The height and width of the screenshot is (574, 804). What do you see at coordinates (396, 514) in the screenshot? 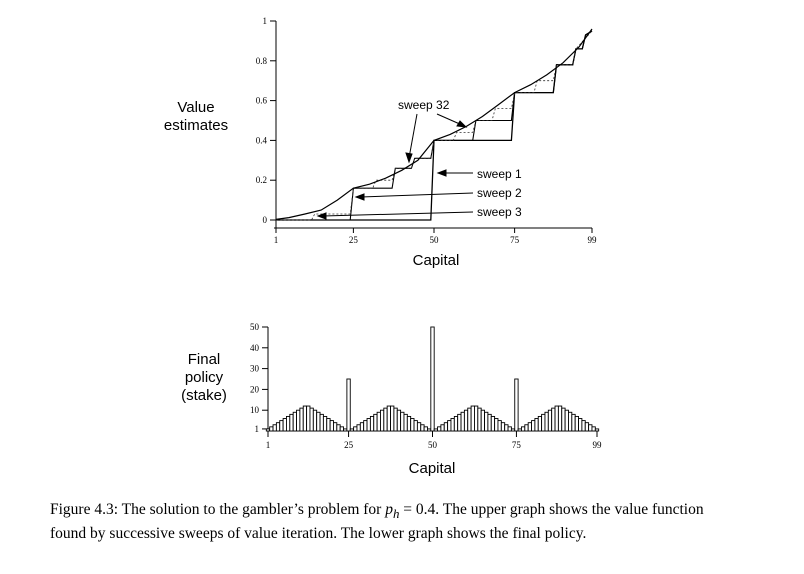
I see `caption-subscript: h` at bounding box center [396, 514].